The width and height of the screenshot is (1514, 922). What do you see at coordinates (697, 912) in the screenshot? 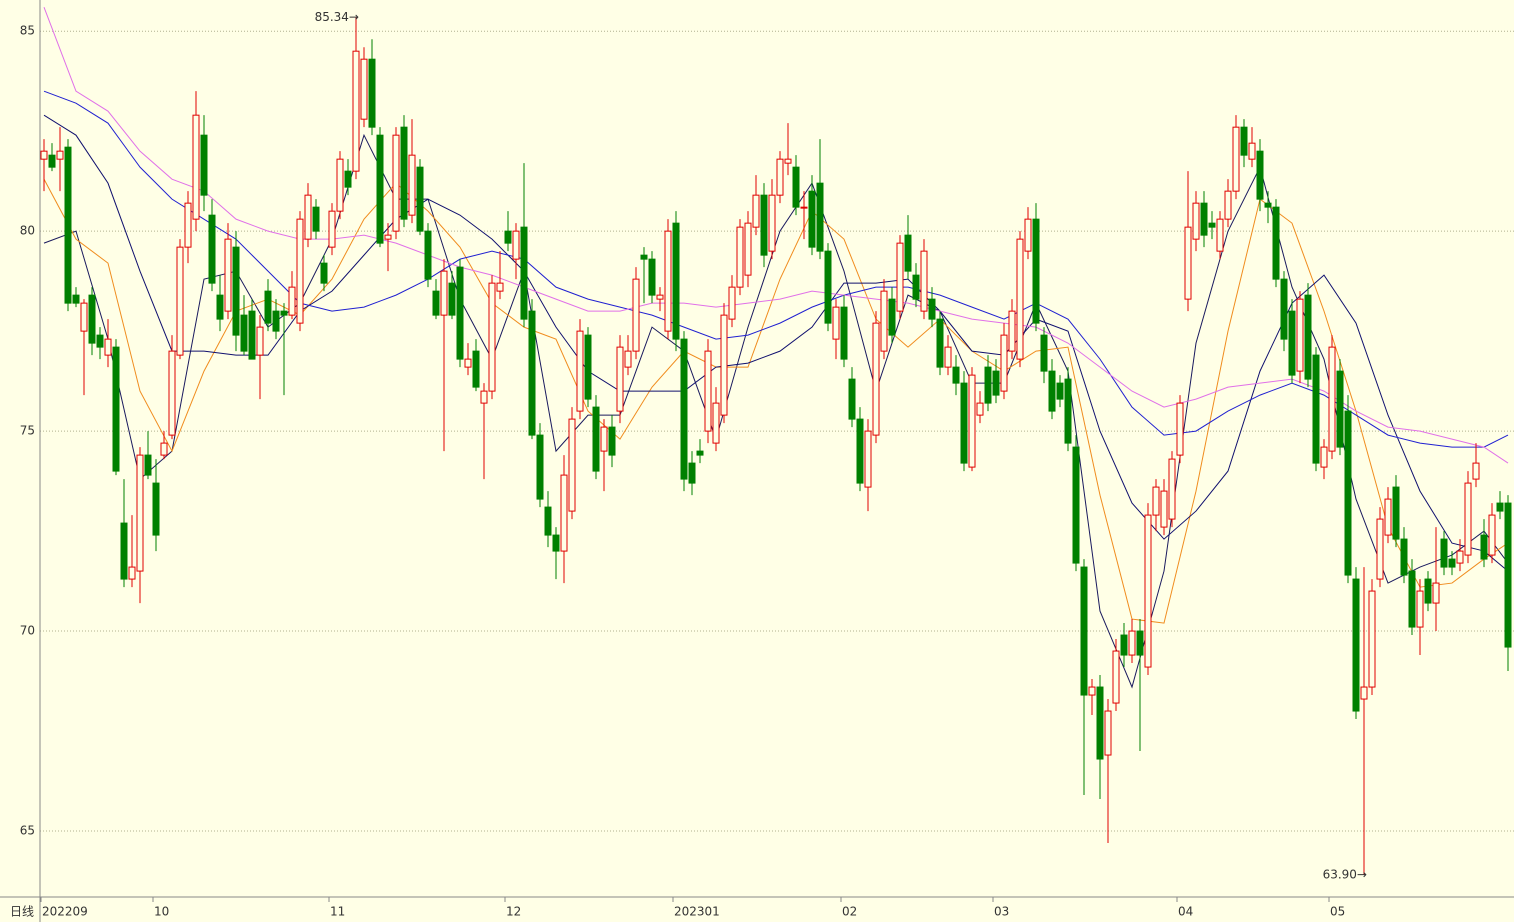
I see `x-tick-label: 202301` at bounding box center [697, 912].